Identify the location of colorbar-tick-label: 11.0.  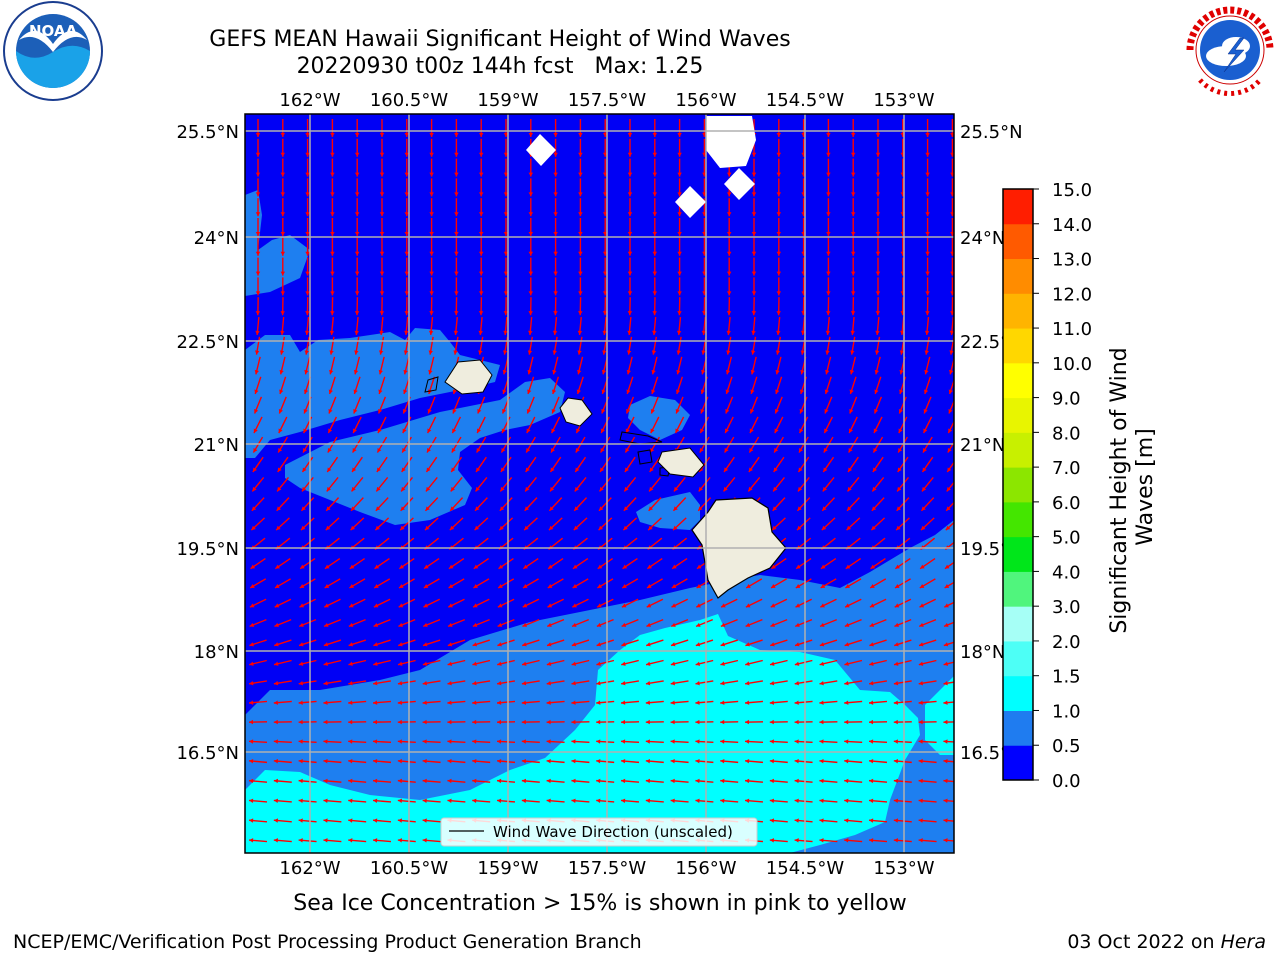
(1072, 329).